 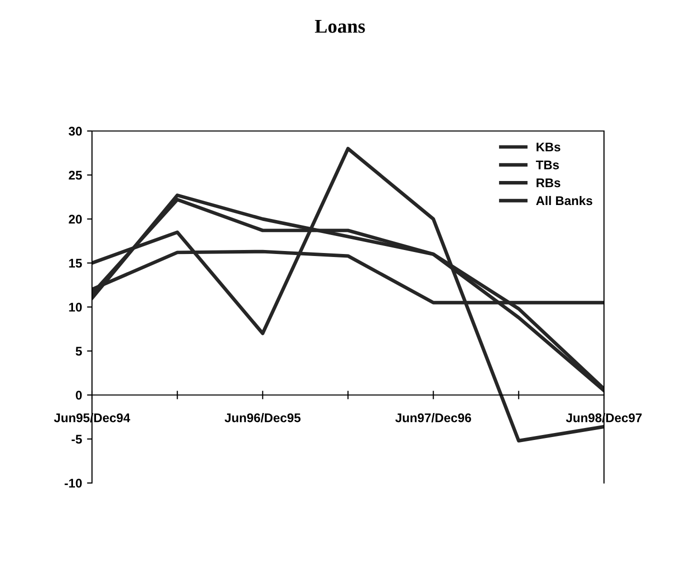 What do you see at coordinates (79, 395) in the screenshot?
I see `y-tick-label: 0` at bounding box center [79, 395].